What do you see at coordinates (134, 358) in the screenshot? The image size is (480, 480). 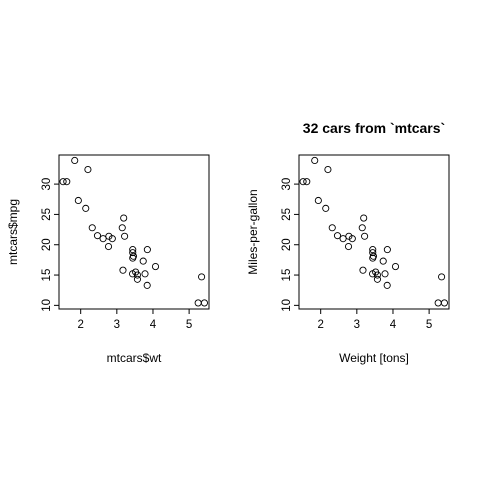 I see `x-axis-label: mtcars$wt` at bounding box center [134, 358].